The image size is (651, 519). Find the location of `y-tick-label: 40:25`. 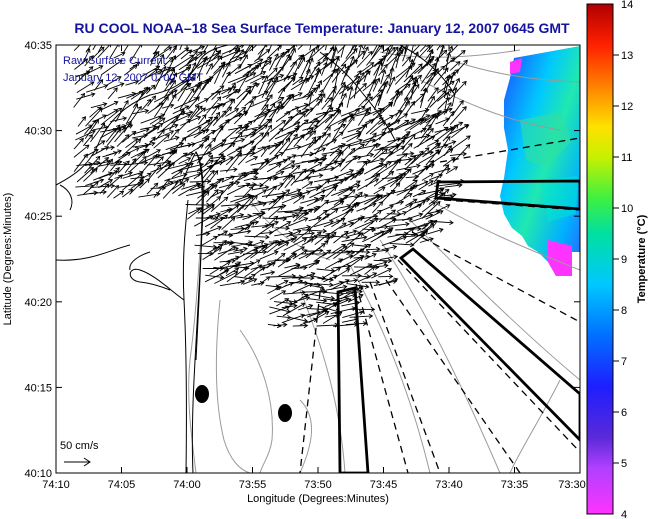

y-tick-label: 40:25 is located at coordinates (38, 217).